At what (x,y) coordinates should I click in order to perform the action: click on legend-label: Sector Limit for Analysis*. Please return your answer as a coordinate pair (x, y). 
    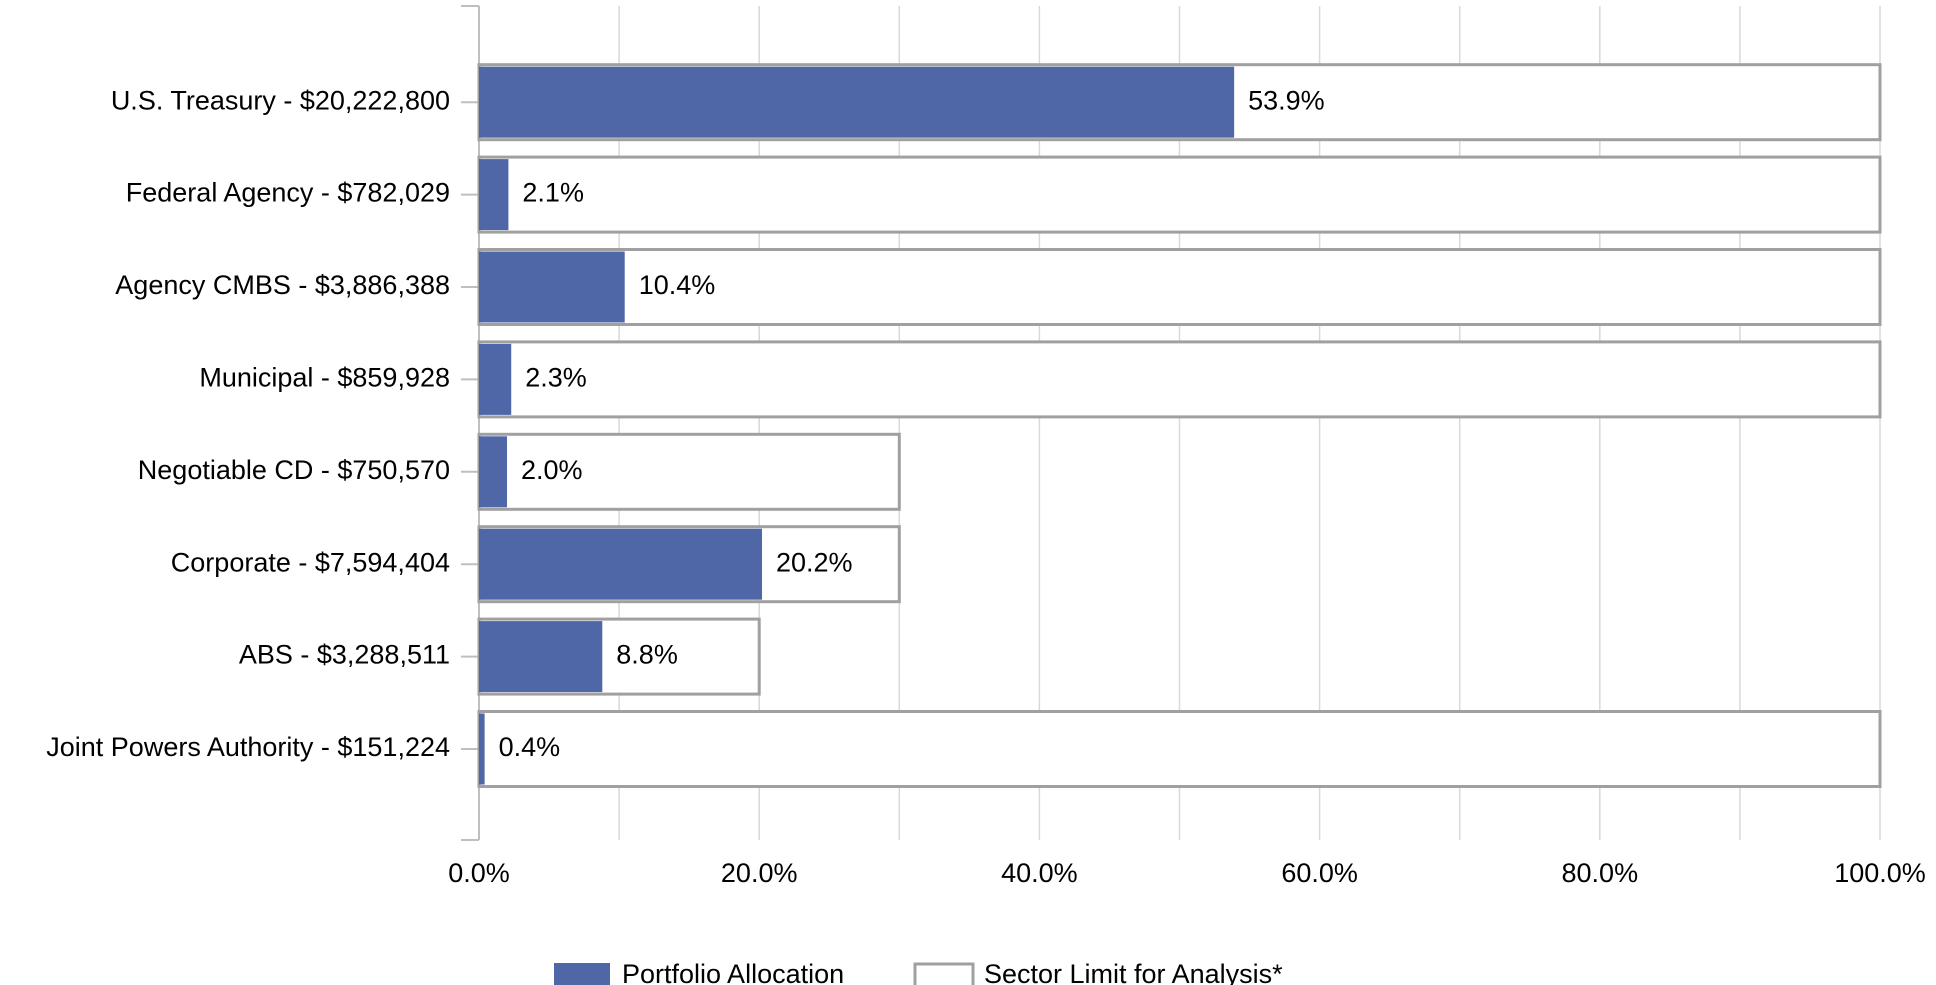
    Looking at the image, I should click on (1133, 972).